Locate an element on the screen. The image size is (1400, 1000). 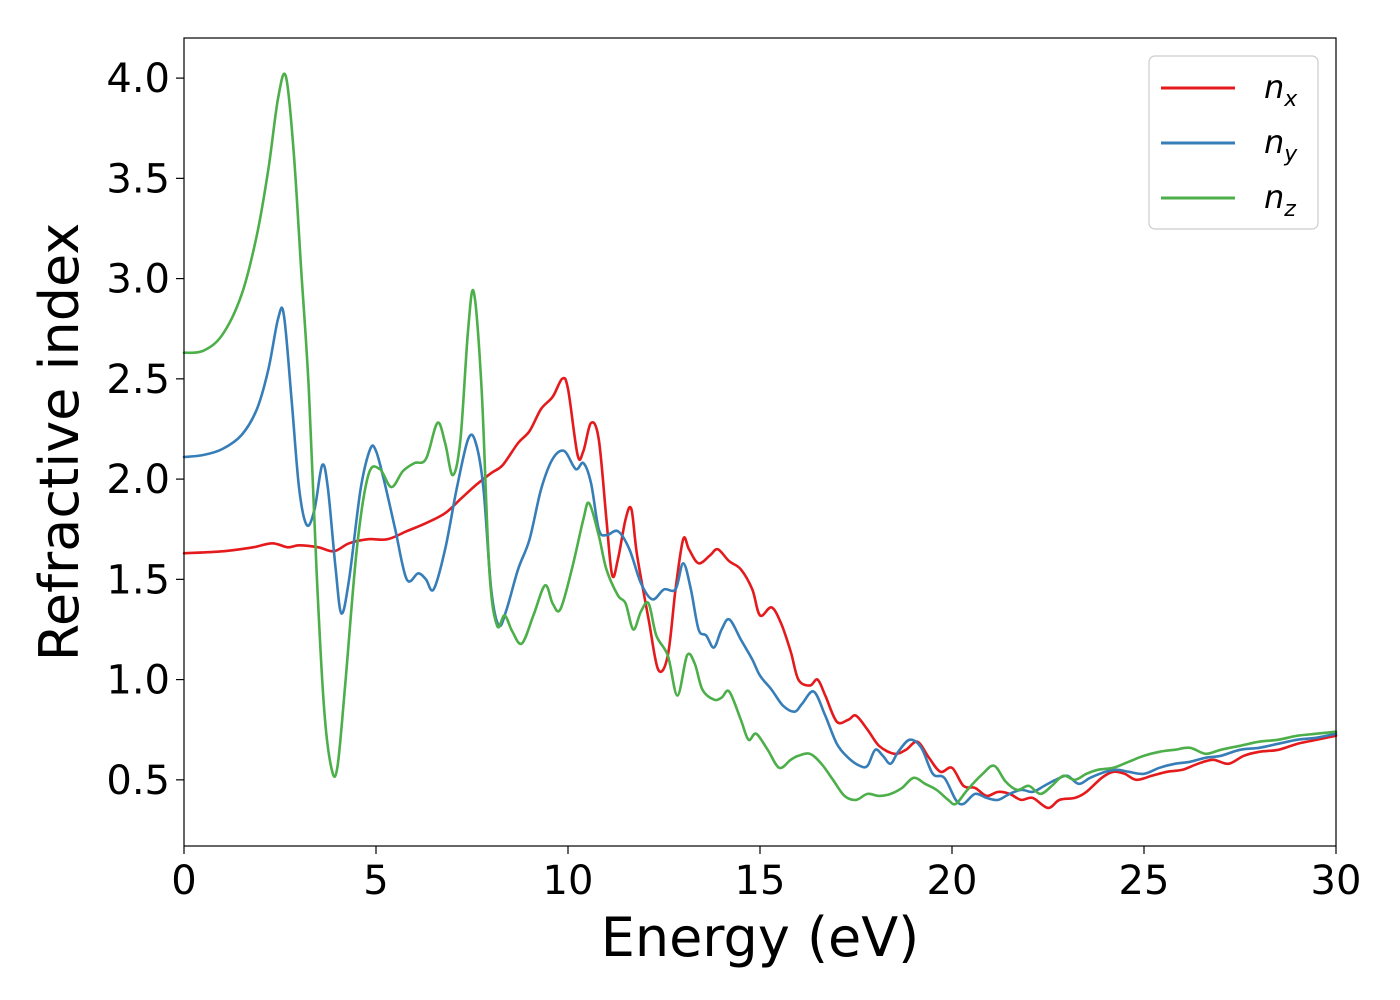
legend-subscript: y is located at coordinates (1290, 154).